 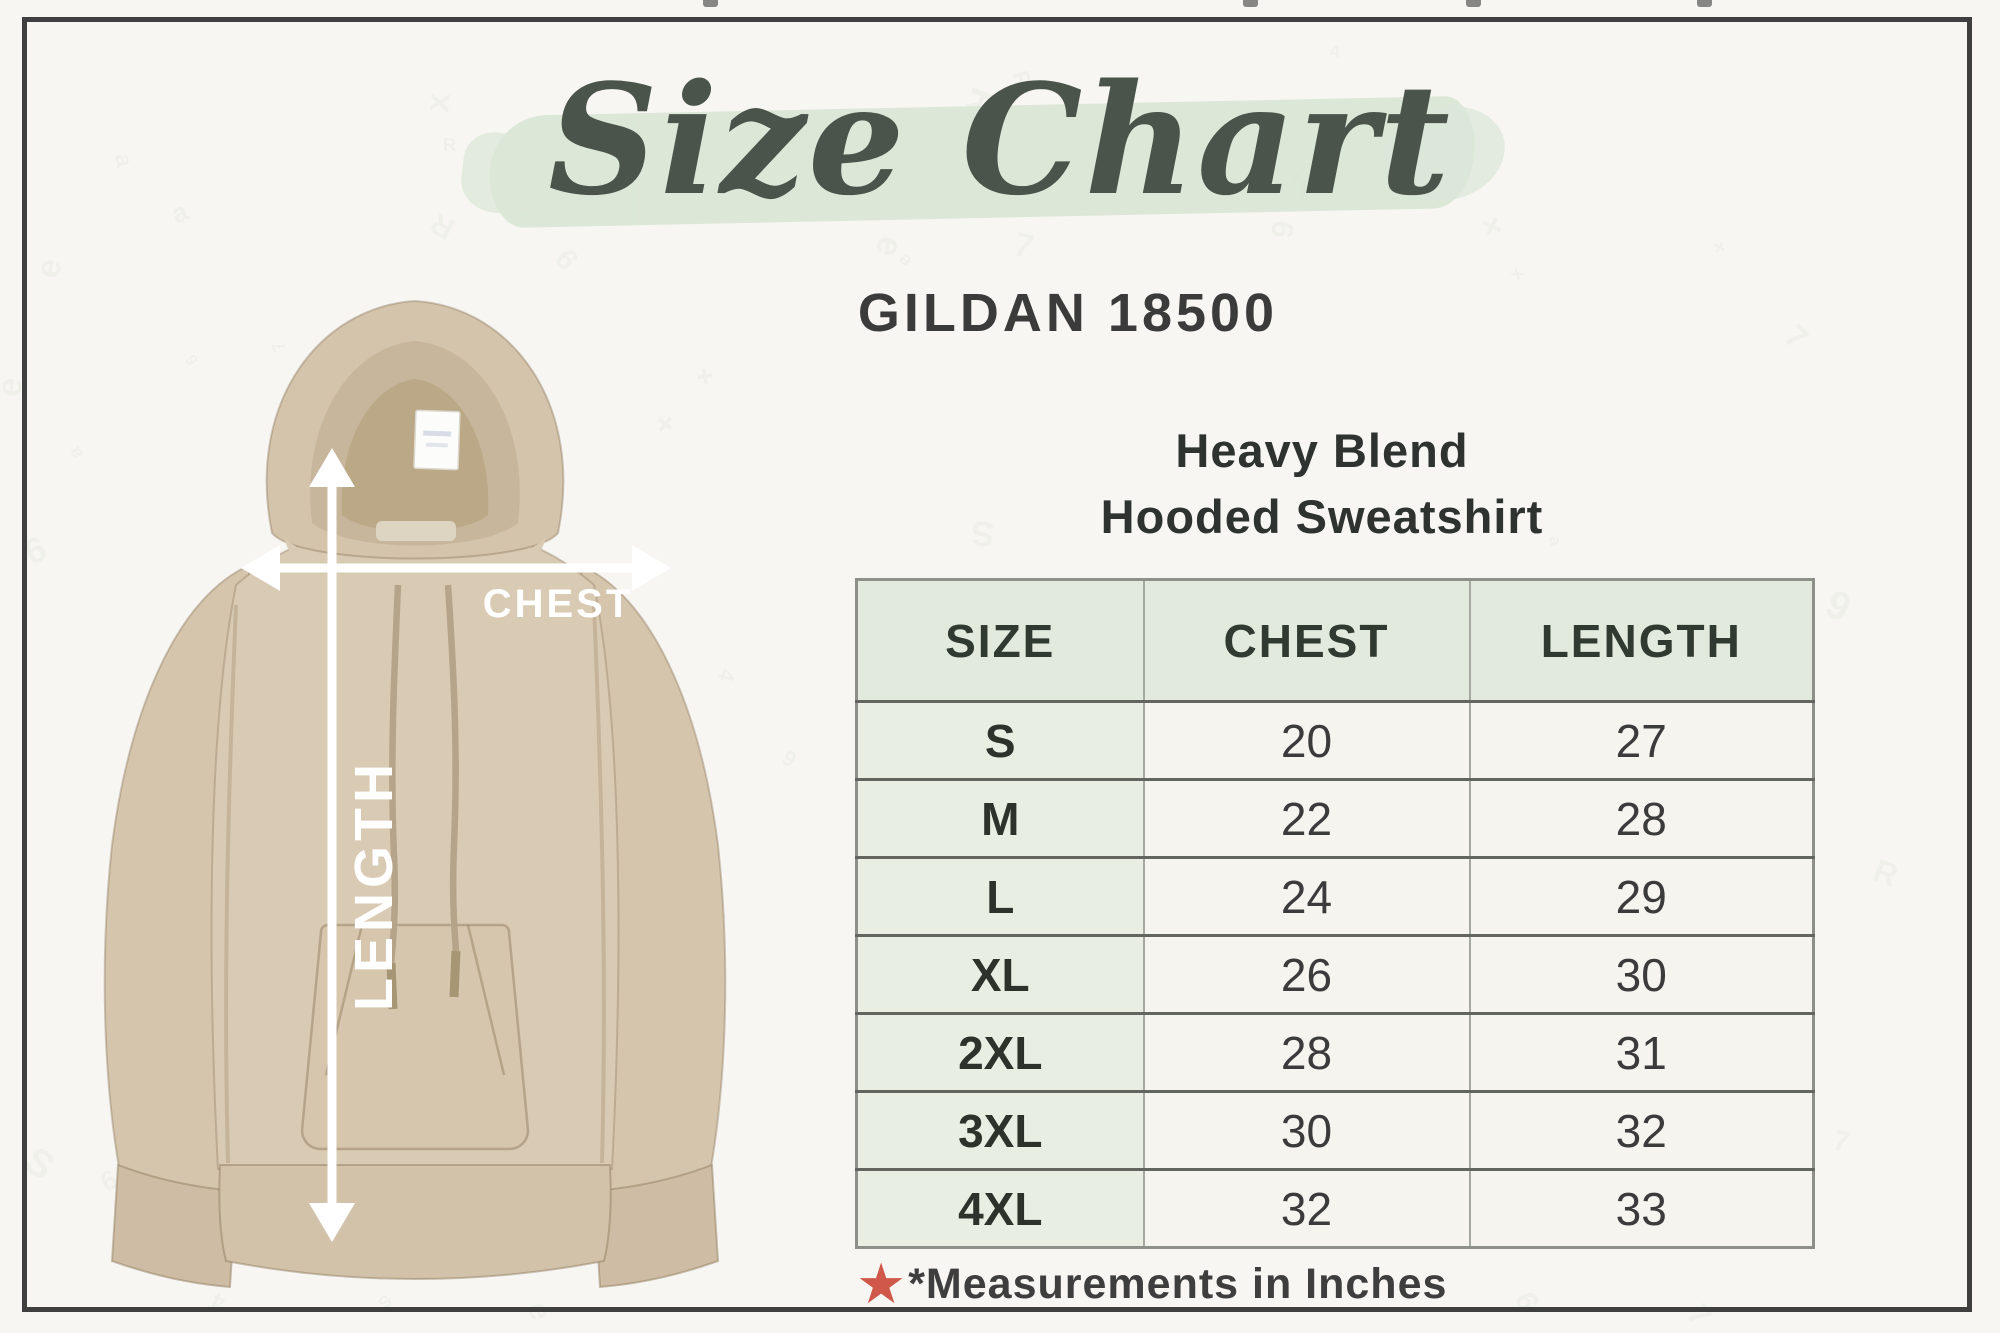 What do you see at coordinates (1178, 1283) in the screenshot?
I see `footnote-text: *Measurements in Inches` at bounding box center [1178, 1283].